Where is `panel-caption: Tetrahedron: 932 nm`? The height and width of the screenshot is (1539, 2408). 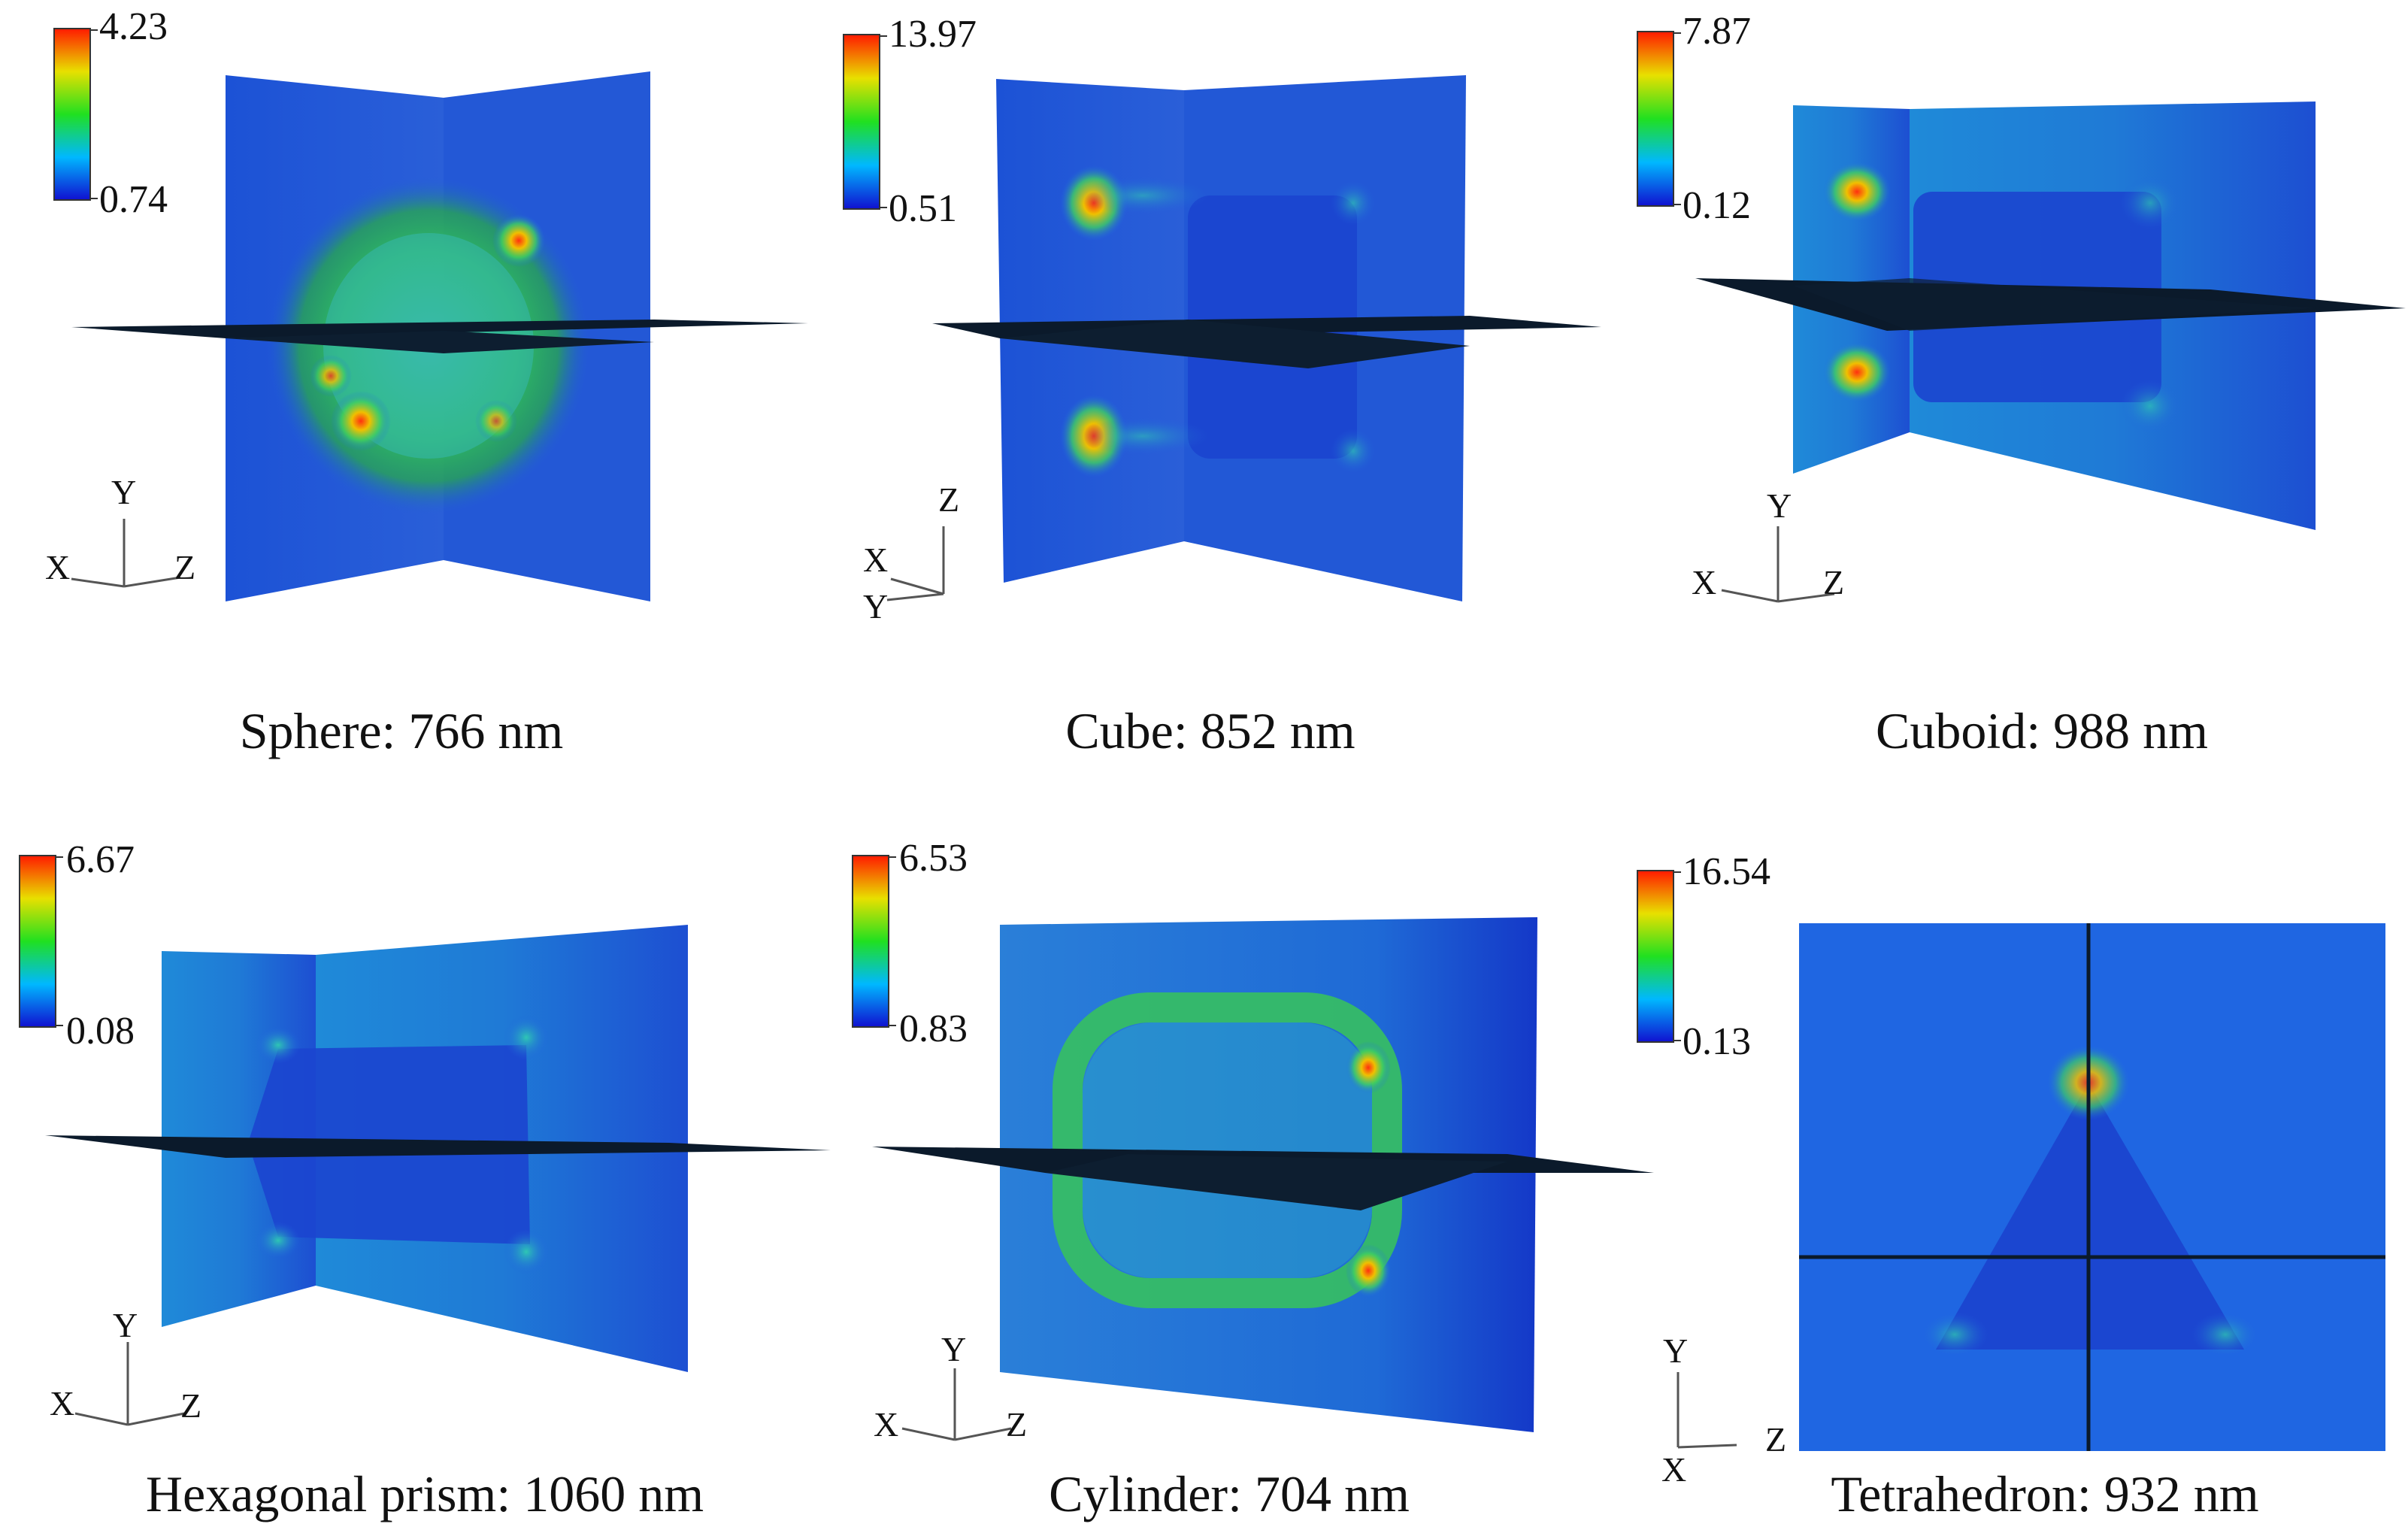
panel-caption: Tetrahedron: 932 nm is located at coordinates (2044, 1493).